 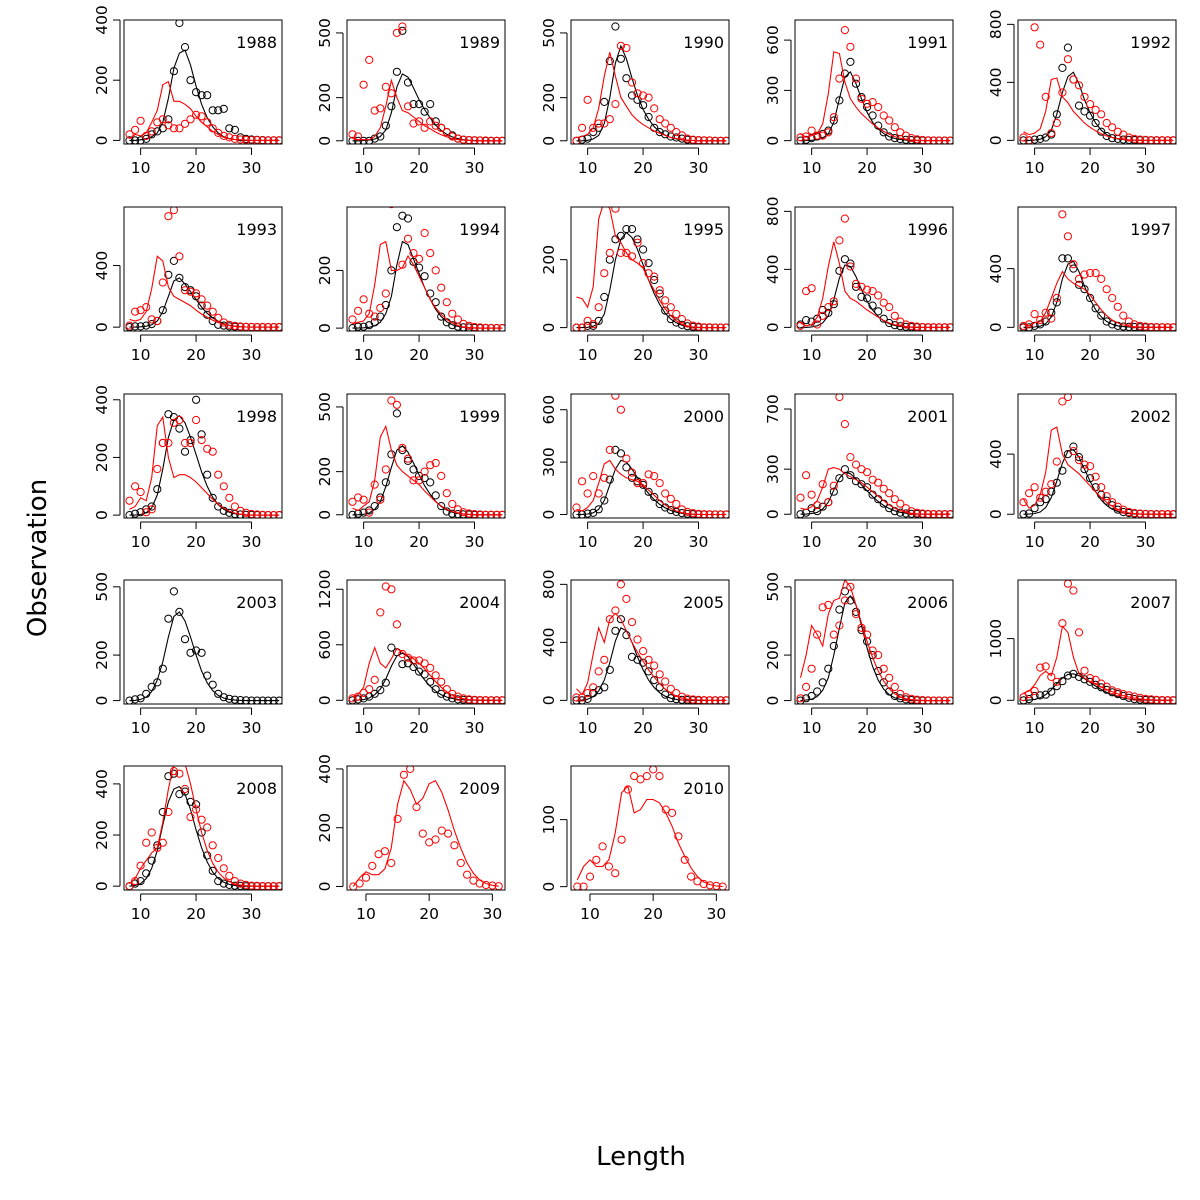 I want to click on panel-year-label: 1991, so click(x=927, y=42).